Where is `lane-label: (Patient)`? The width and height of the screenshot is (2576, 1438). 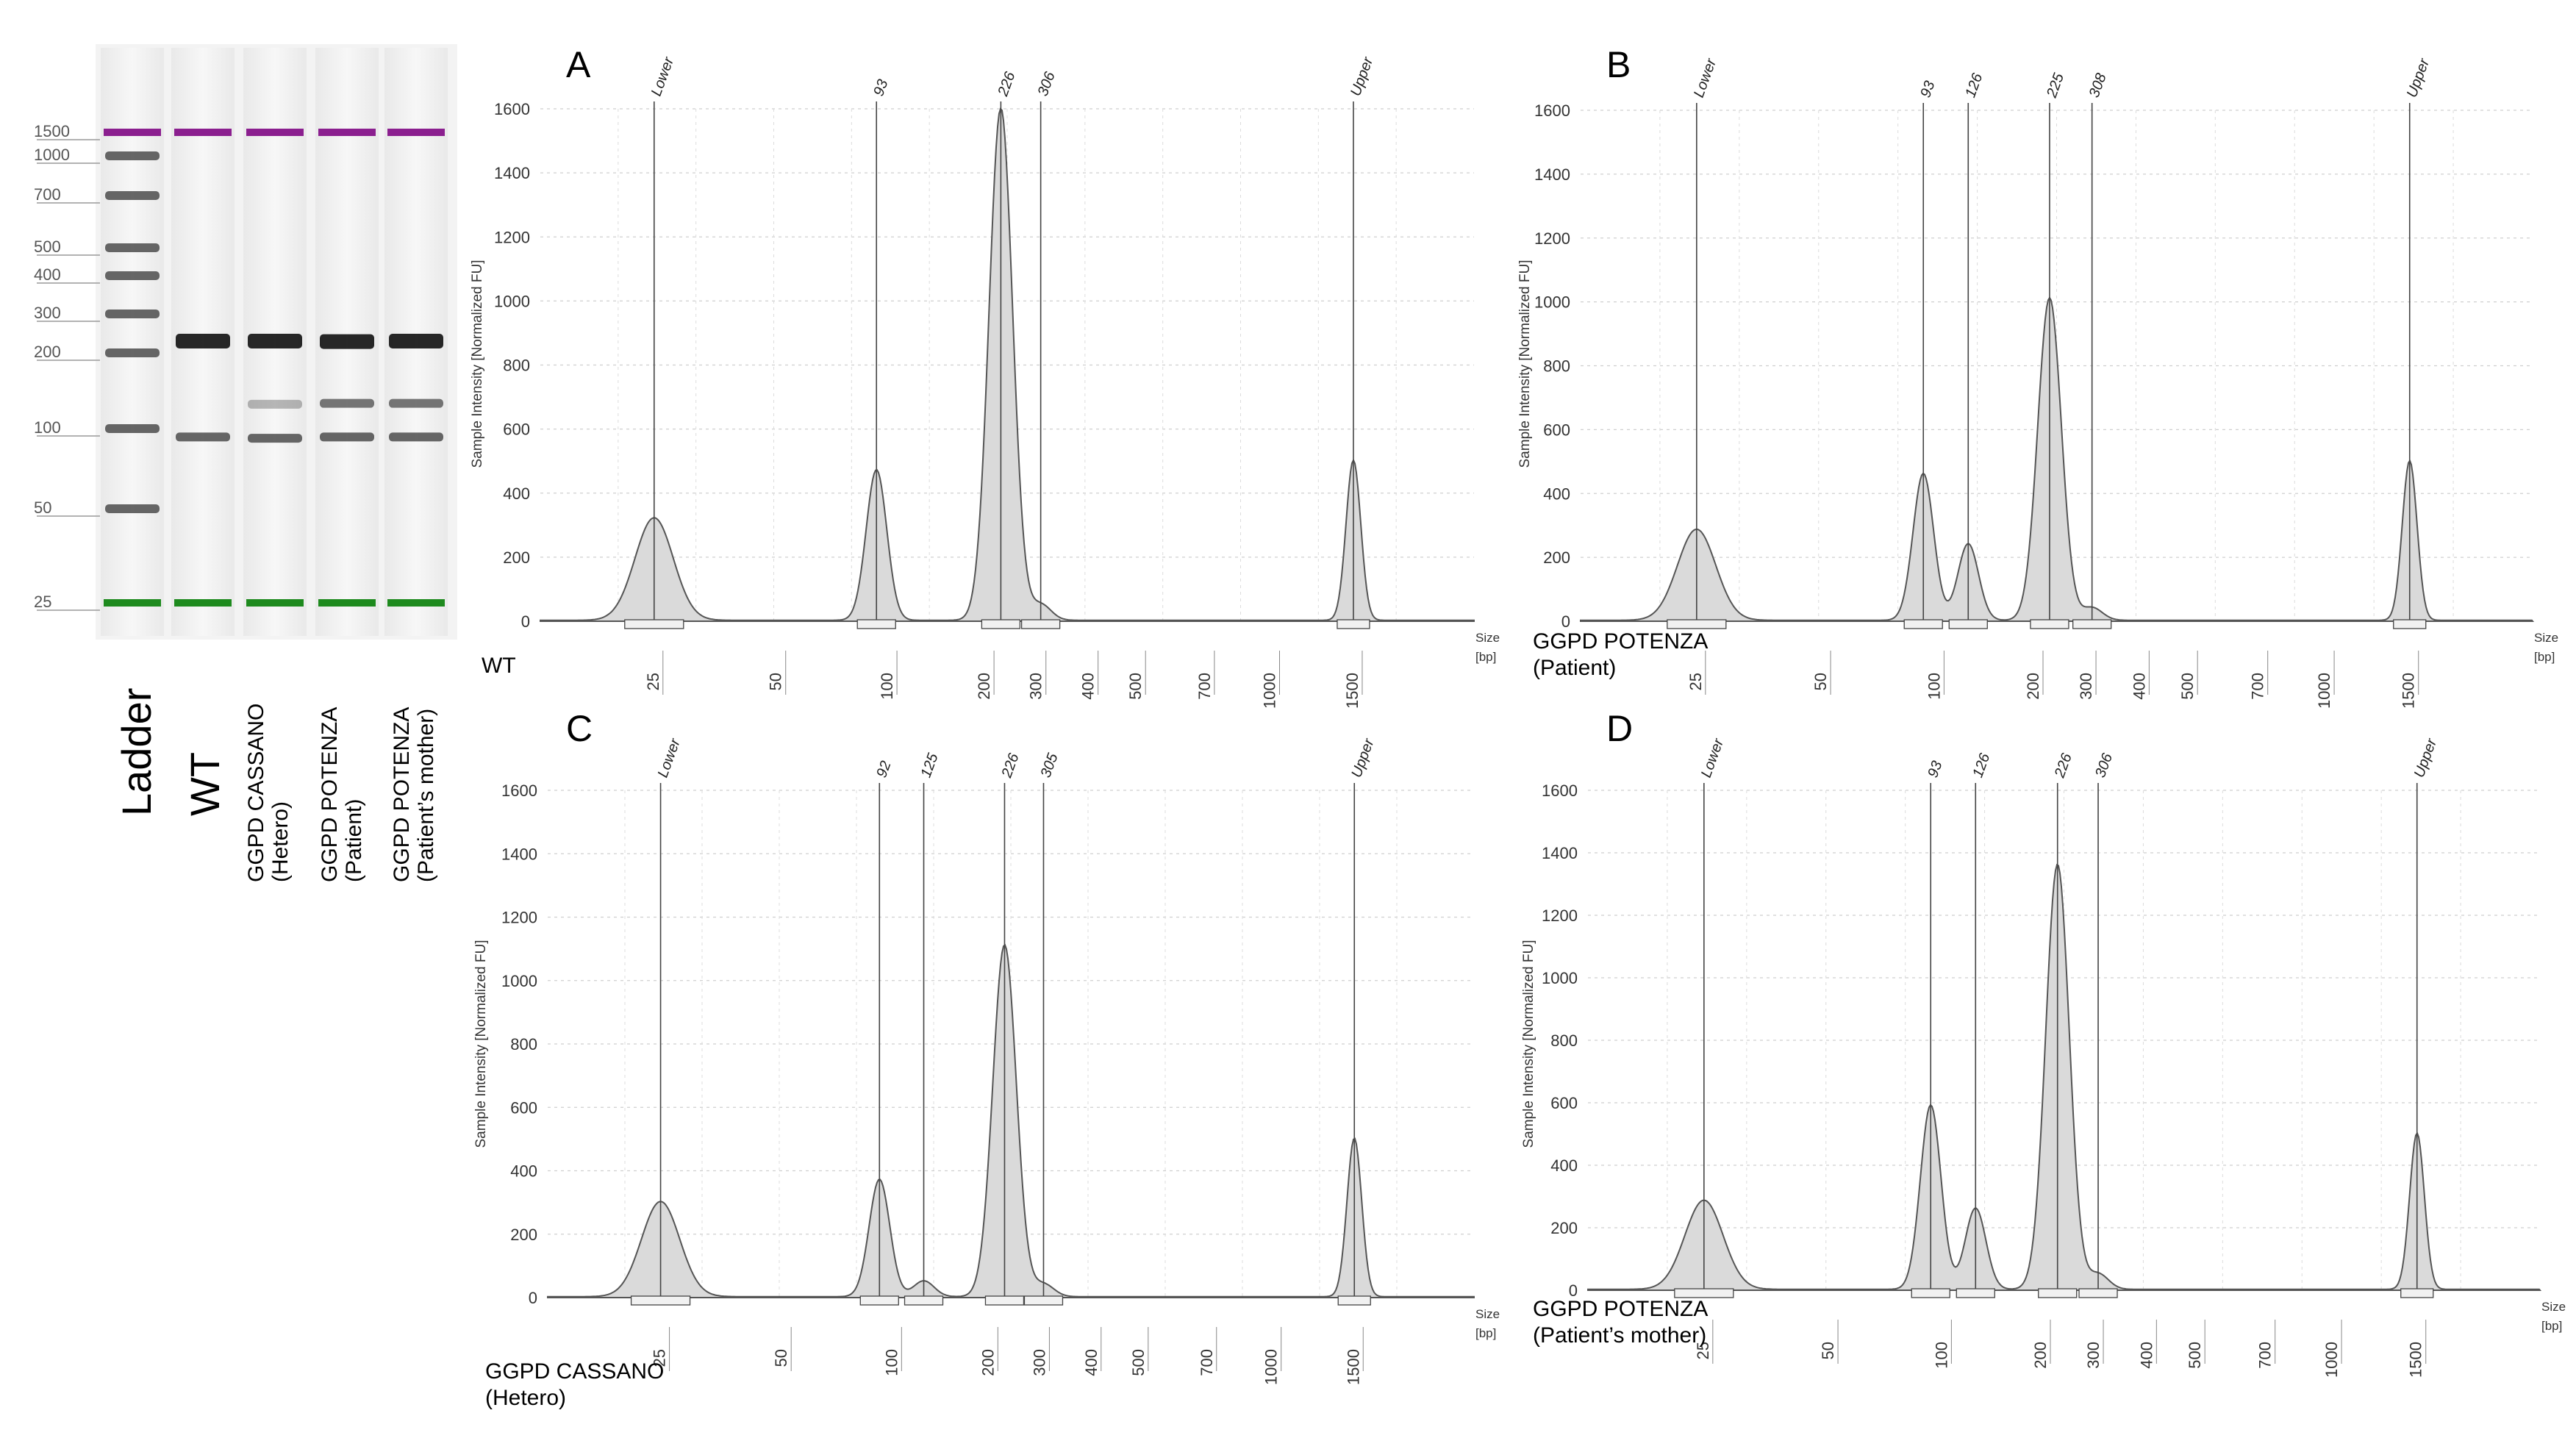 lane-label: (Patient) is located at coordinates (354, 840).